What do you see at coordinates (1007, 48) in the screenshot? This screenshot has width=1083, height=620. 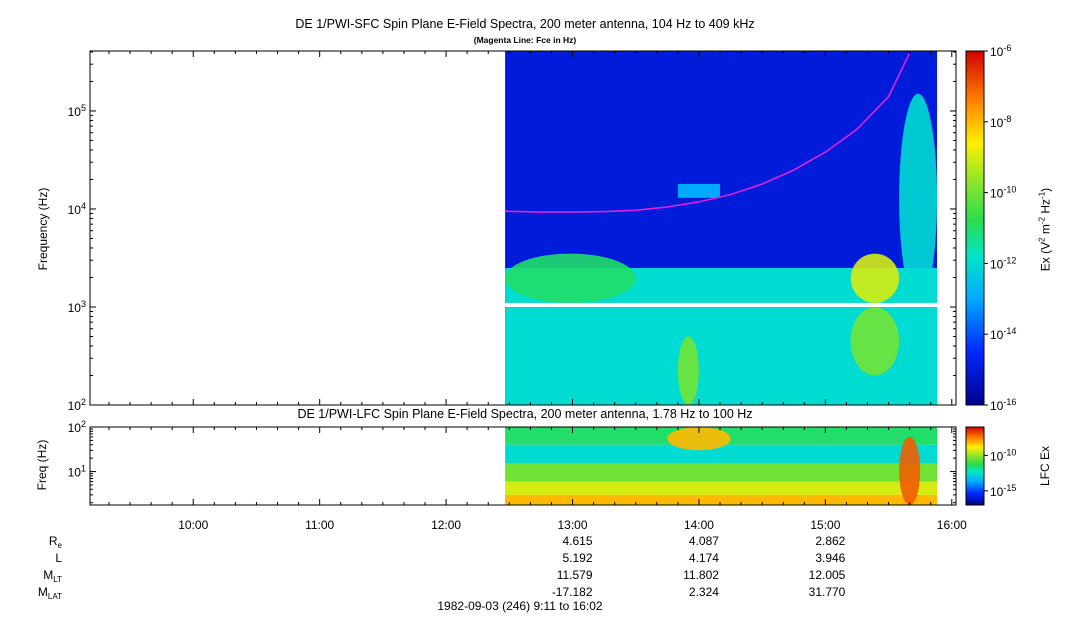 I see `sfc-colorbar-tick-exponent: -6` at bounding box center [1007, 48].